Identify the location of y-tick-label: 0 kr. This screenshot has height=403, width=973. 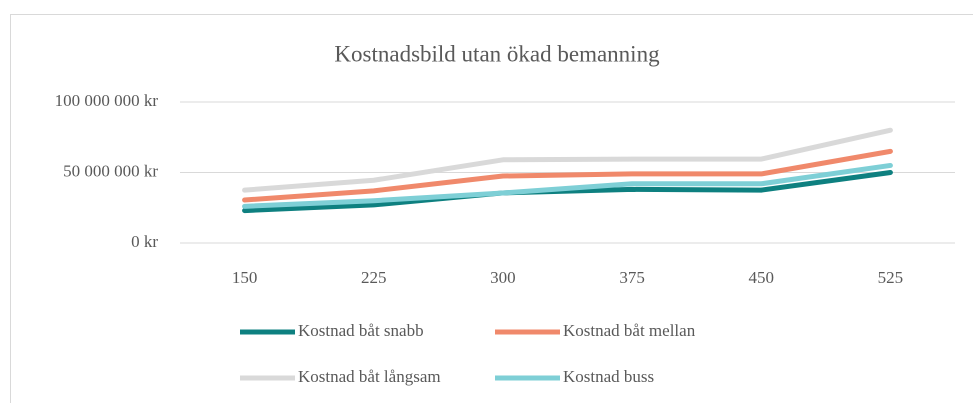
(144, 241).